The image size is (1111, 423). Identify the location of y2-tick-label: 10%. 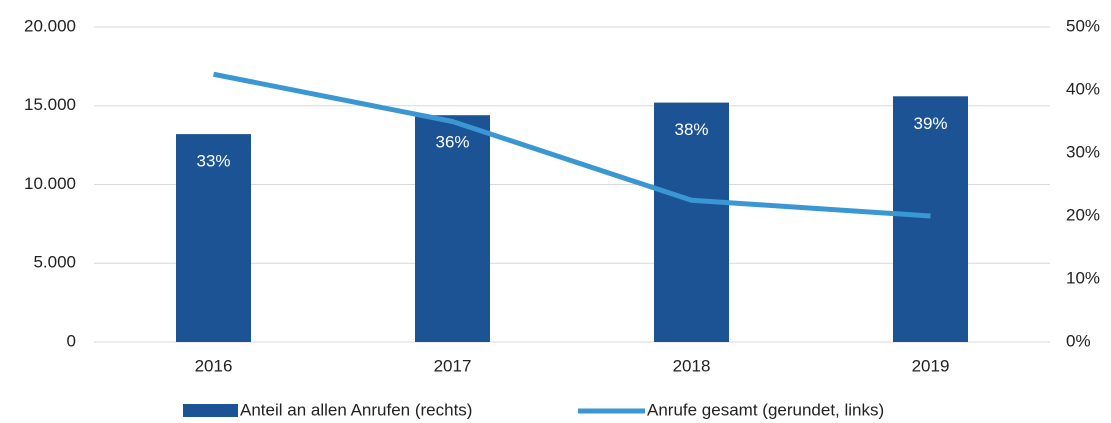
(1083, 277).